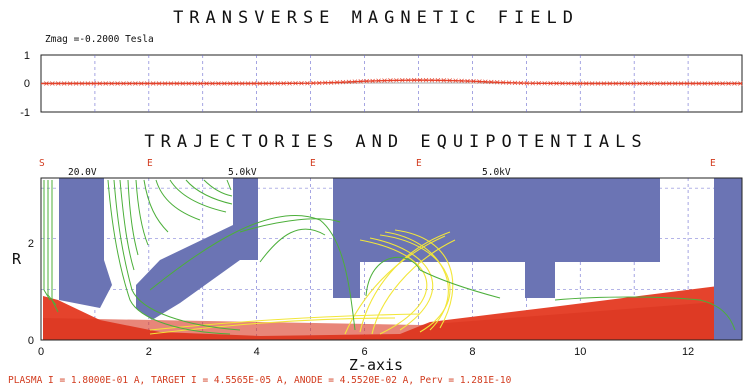  I want to click on xlabel-z-axis: Z-axis, so click(376, 365).